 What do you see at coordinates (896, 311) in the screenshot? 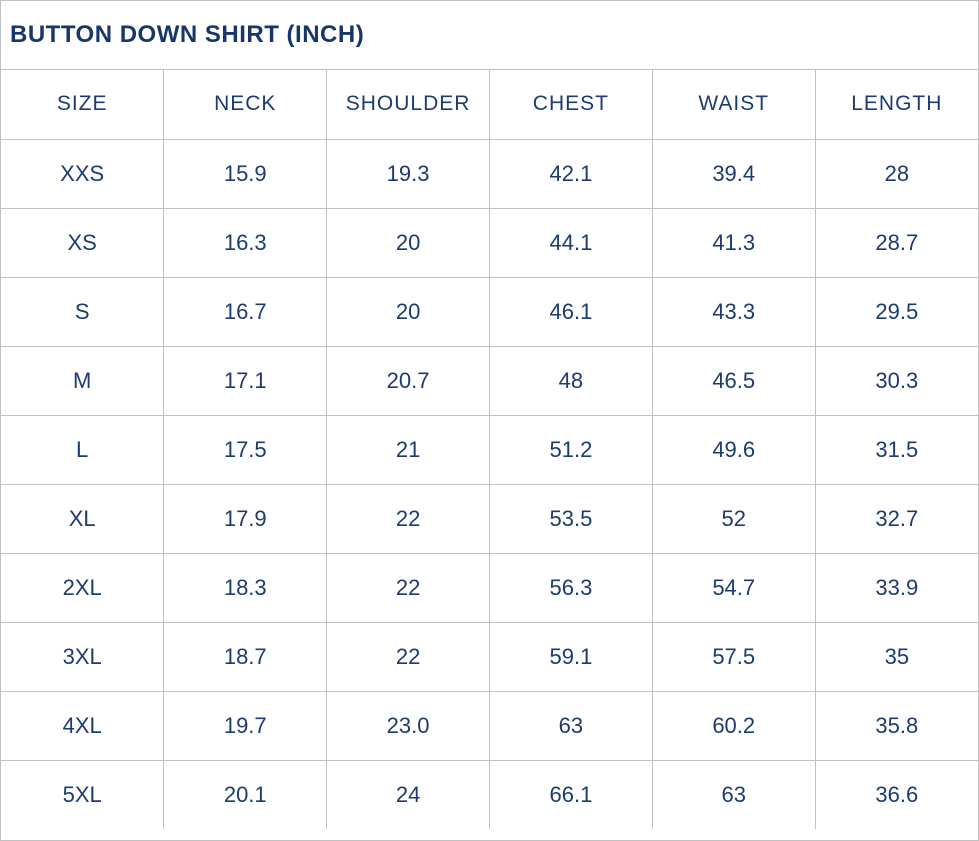
I see `cell-value: 29.5` at bounding box center [896, 311].